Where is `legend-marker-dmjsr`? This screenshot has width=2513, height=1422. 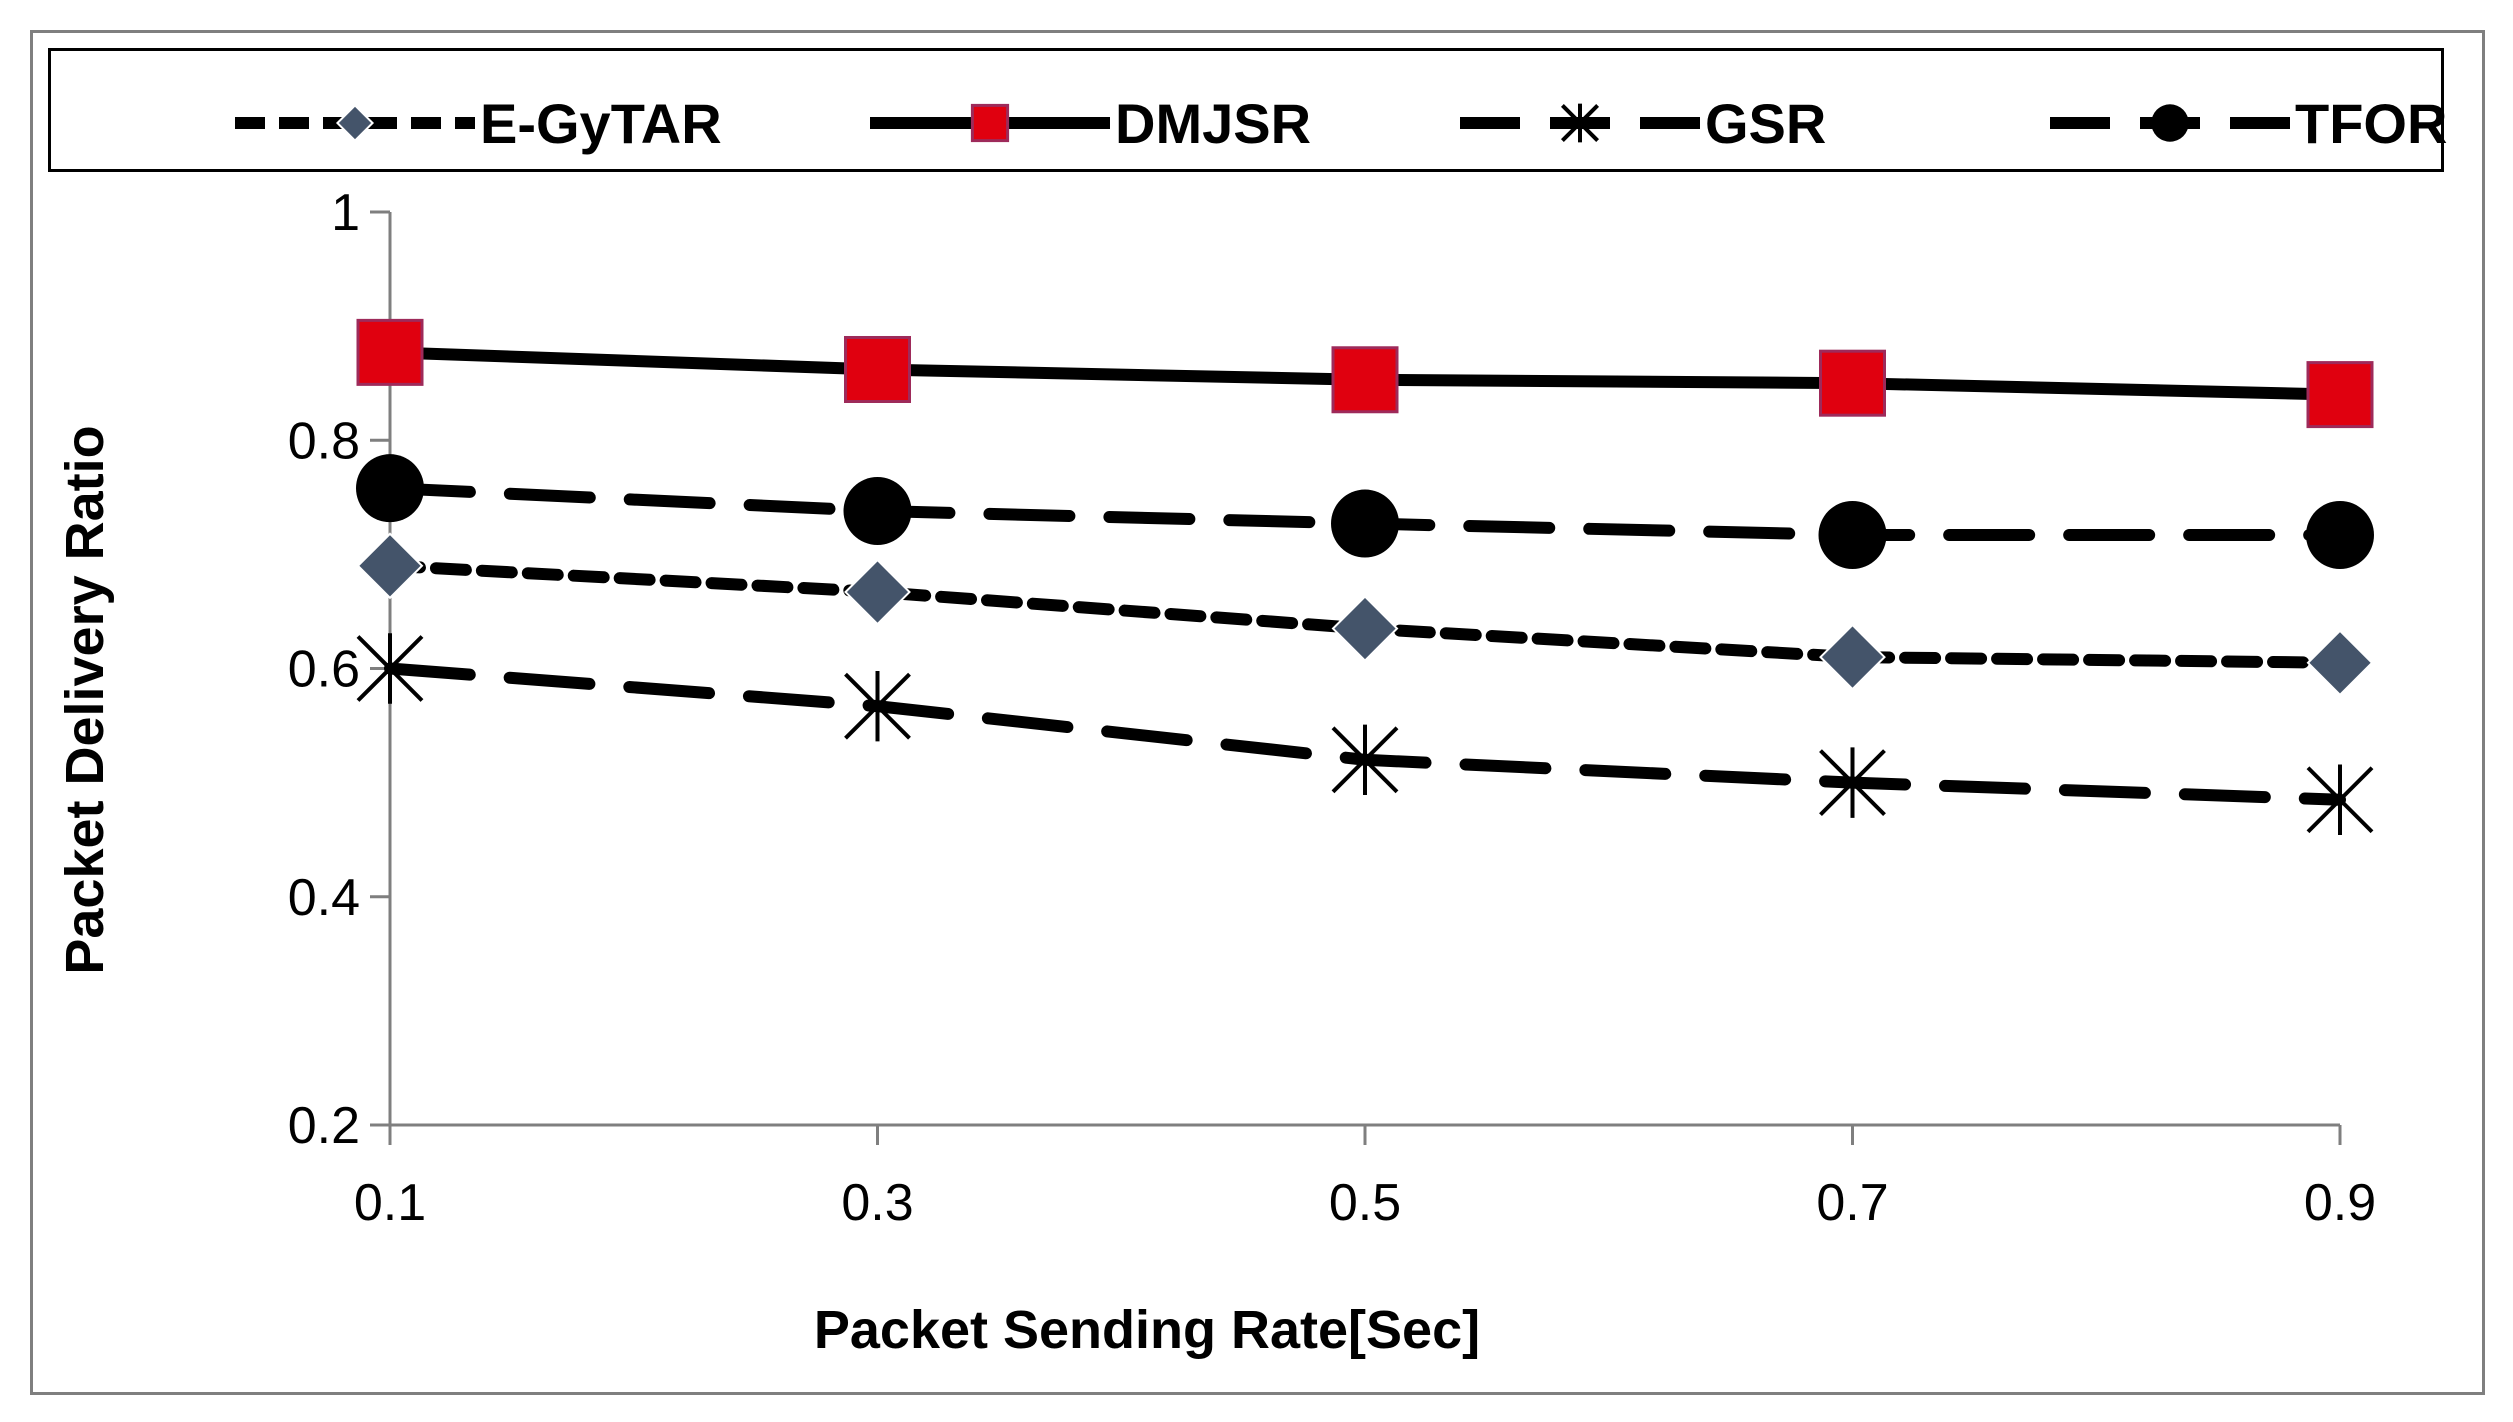
legend-marker-dmjsr is located at coordinates (990, 123).